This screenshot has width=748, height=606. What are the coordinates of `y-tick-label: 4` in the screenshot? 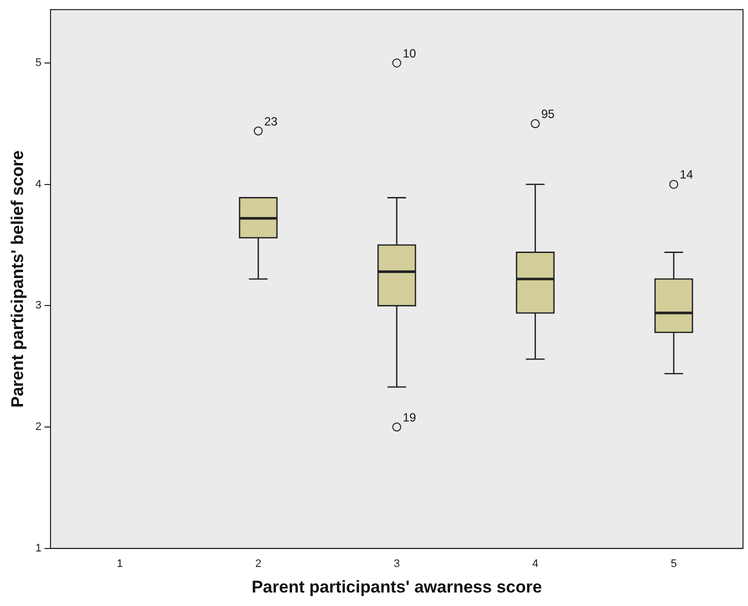 It's located at (38, 184).